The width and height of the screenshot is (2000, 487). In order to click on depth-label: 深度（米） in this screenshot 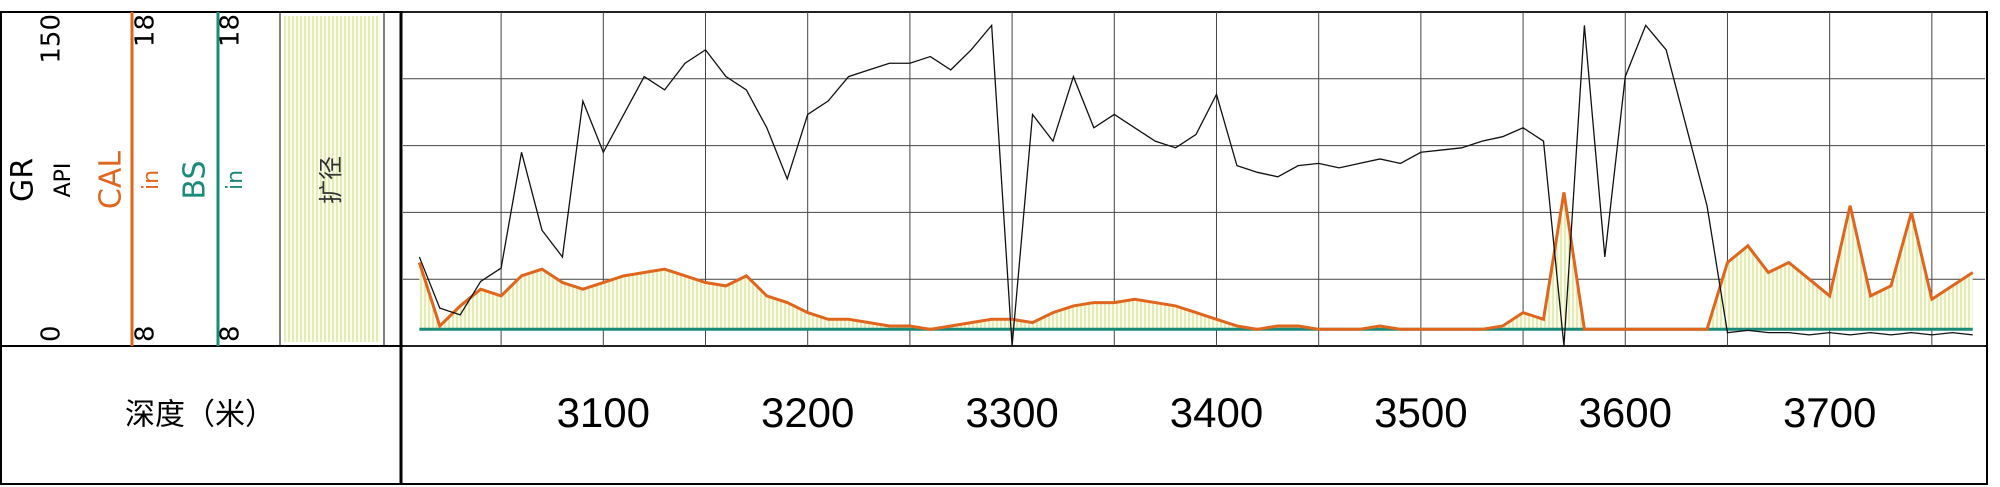, I will do `click(200, 415)`.